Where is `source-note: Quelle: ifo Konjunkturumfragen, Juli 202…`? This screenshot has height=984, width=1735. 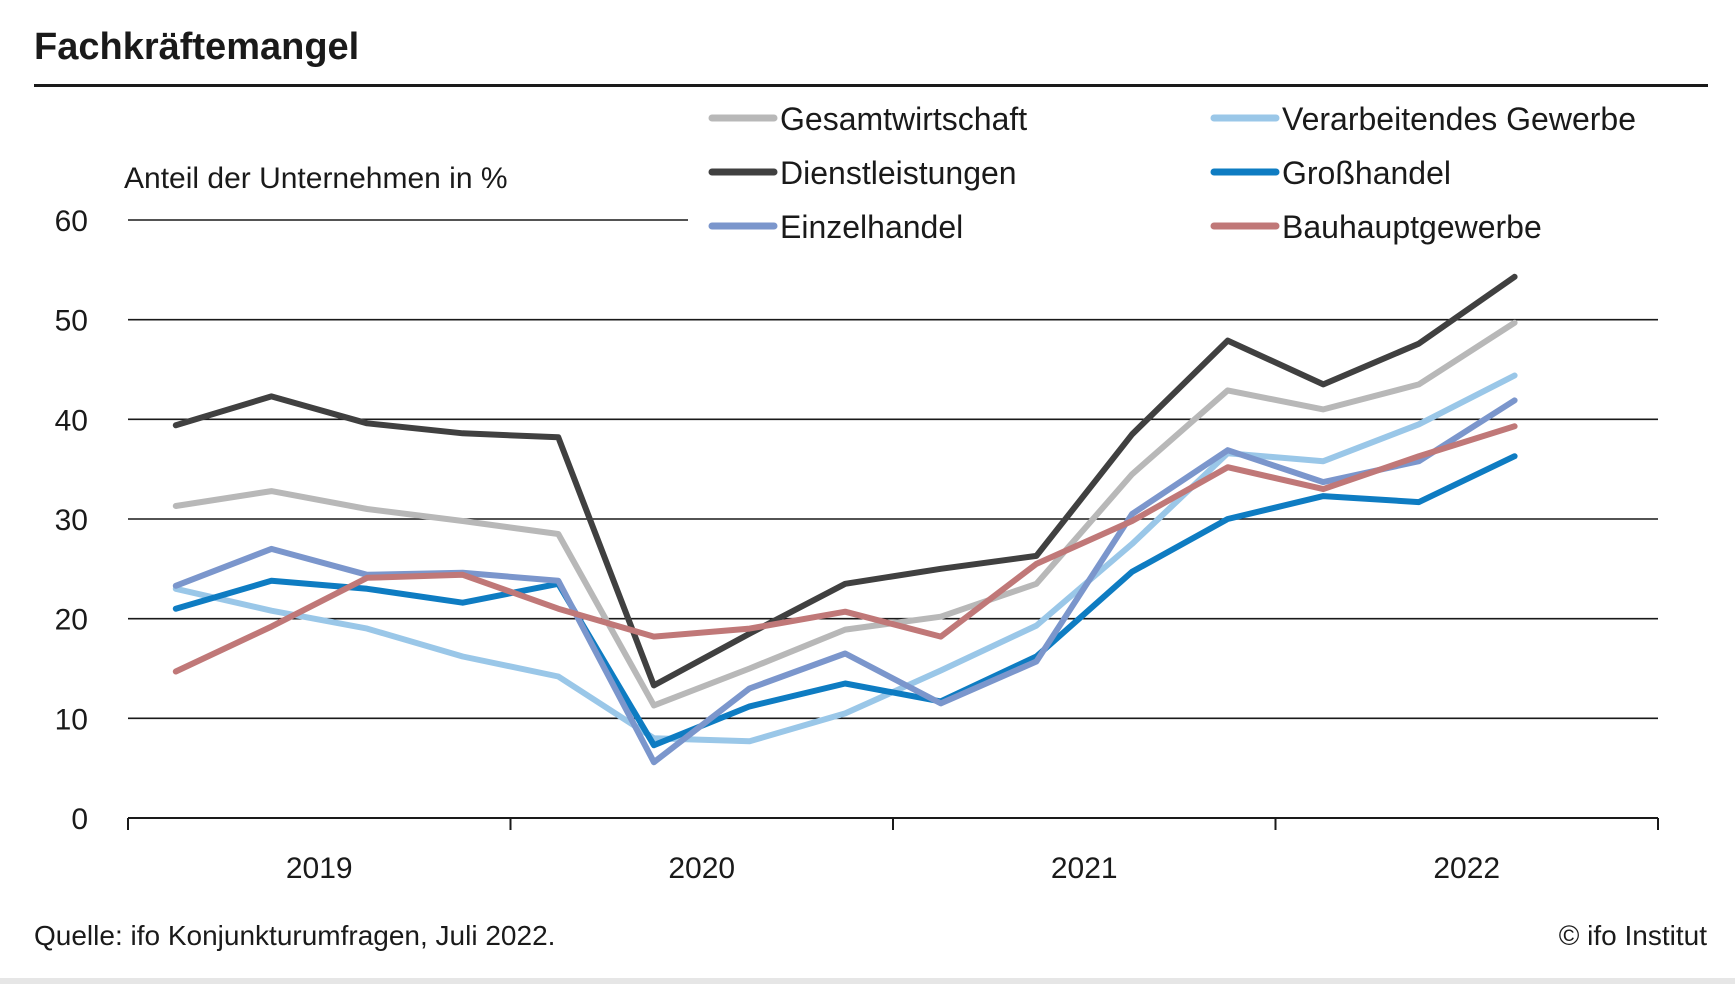
source-note: Quelle: ifo Konjunkturumfragen, Juli 202… is located at coordinates (295, 935).